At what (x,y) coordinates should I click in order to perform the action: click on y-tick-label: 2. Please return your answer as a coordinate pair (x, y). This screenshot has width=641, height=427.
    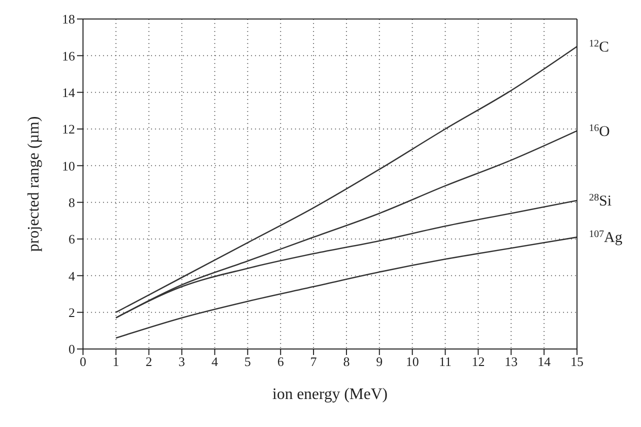
    Looking at the image, I should click on (71, 312).